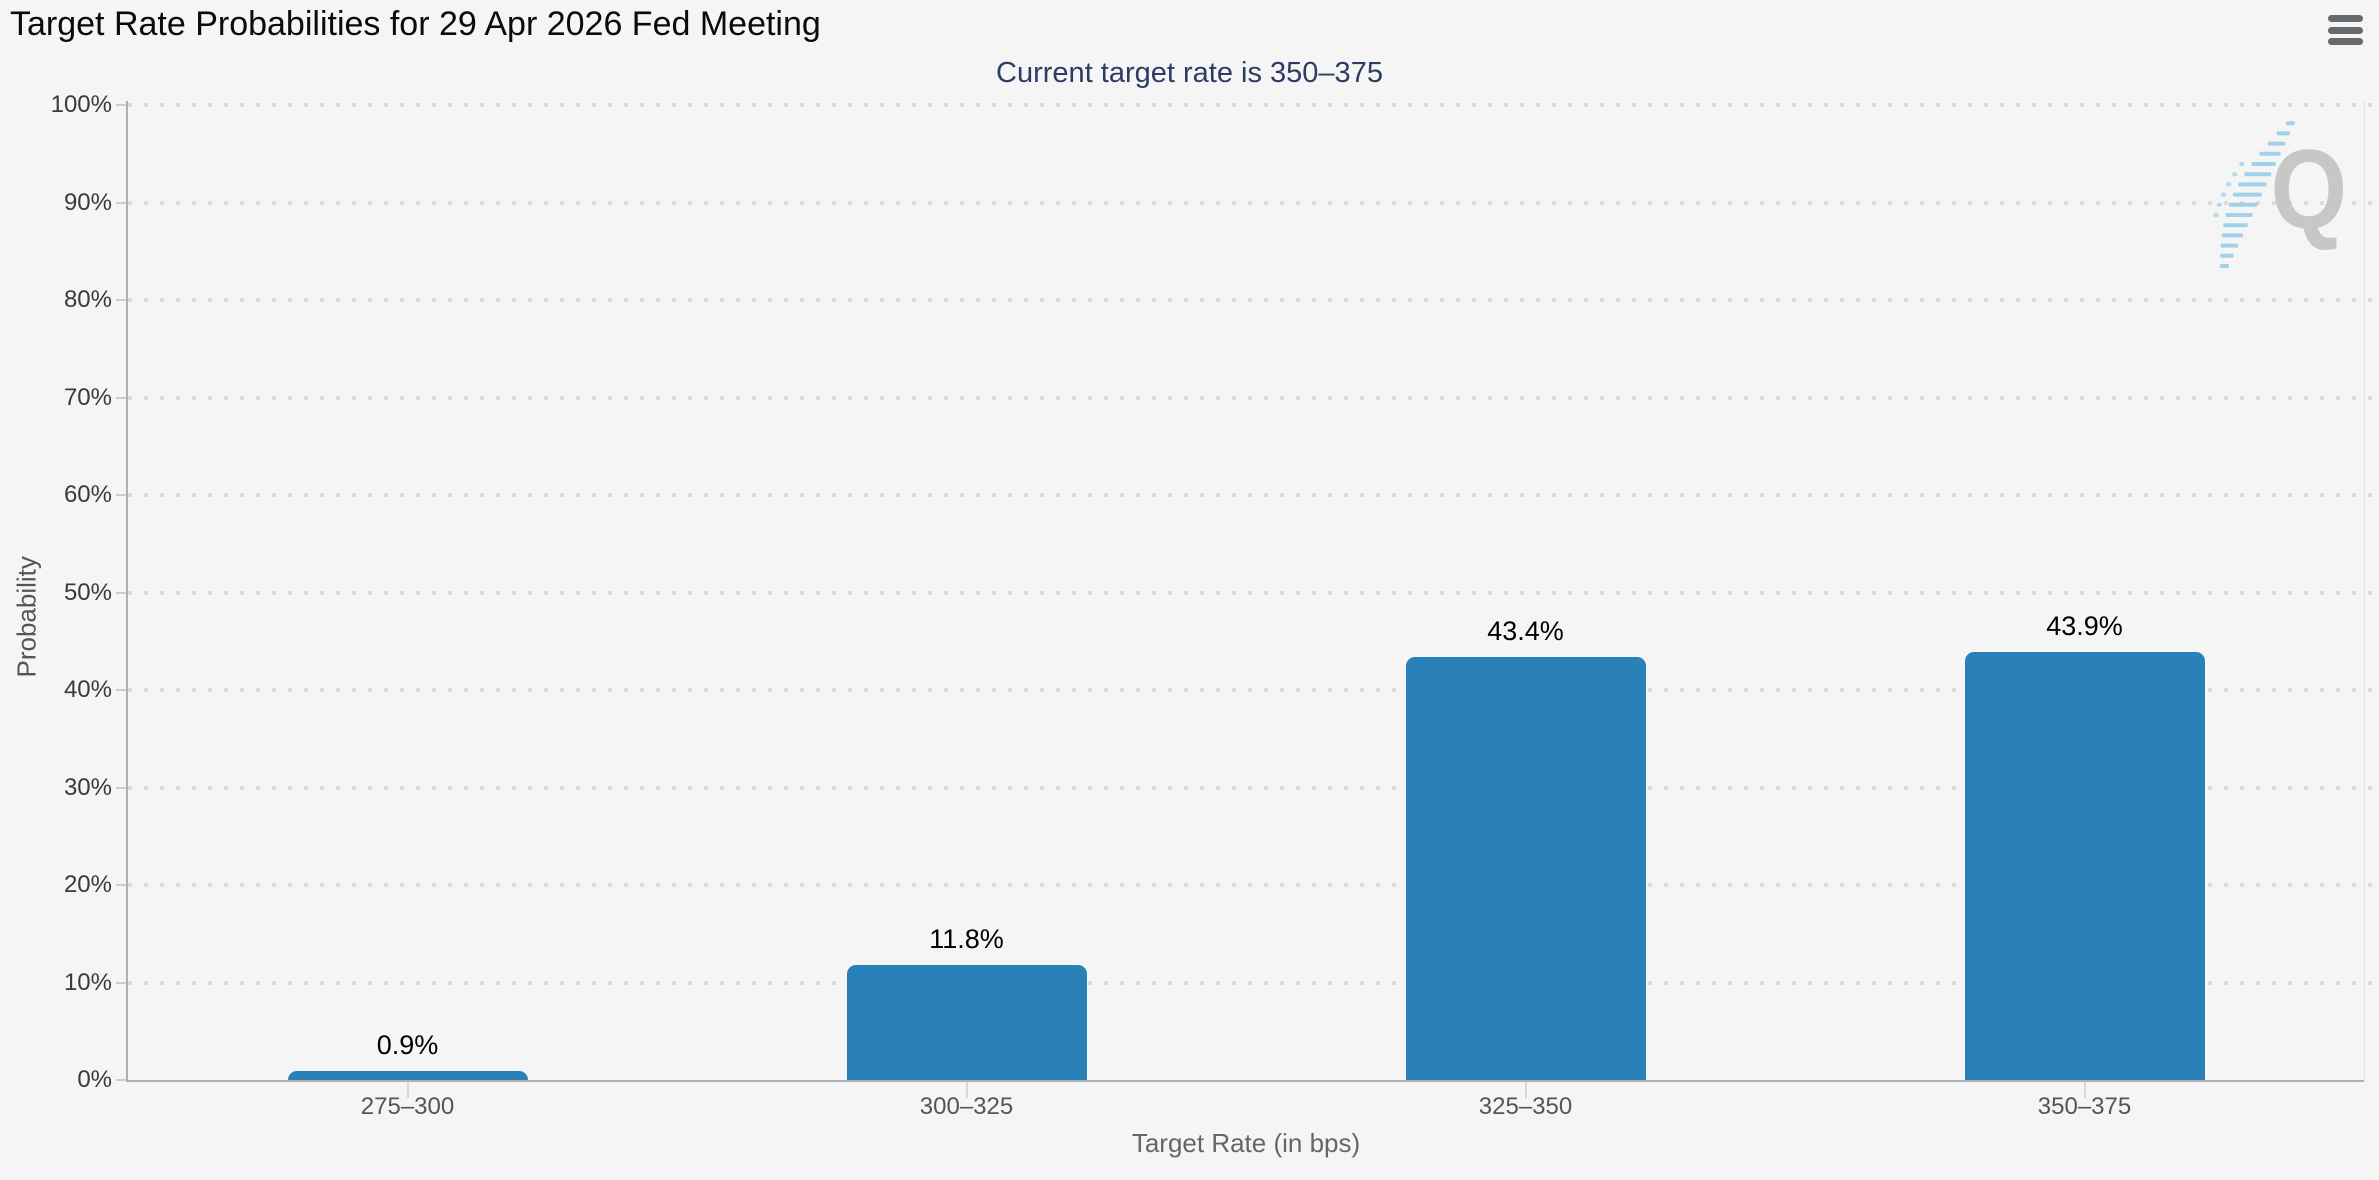 The width and height of the screenshot is (2379, 1180). Describe the element at coordinates (966, 938) in the screenshot. I see `bar-value-label: 11.8%` at that location.